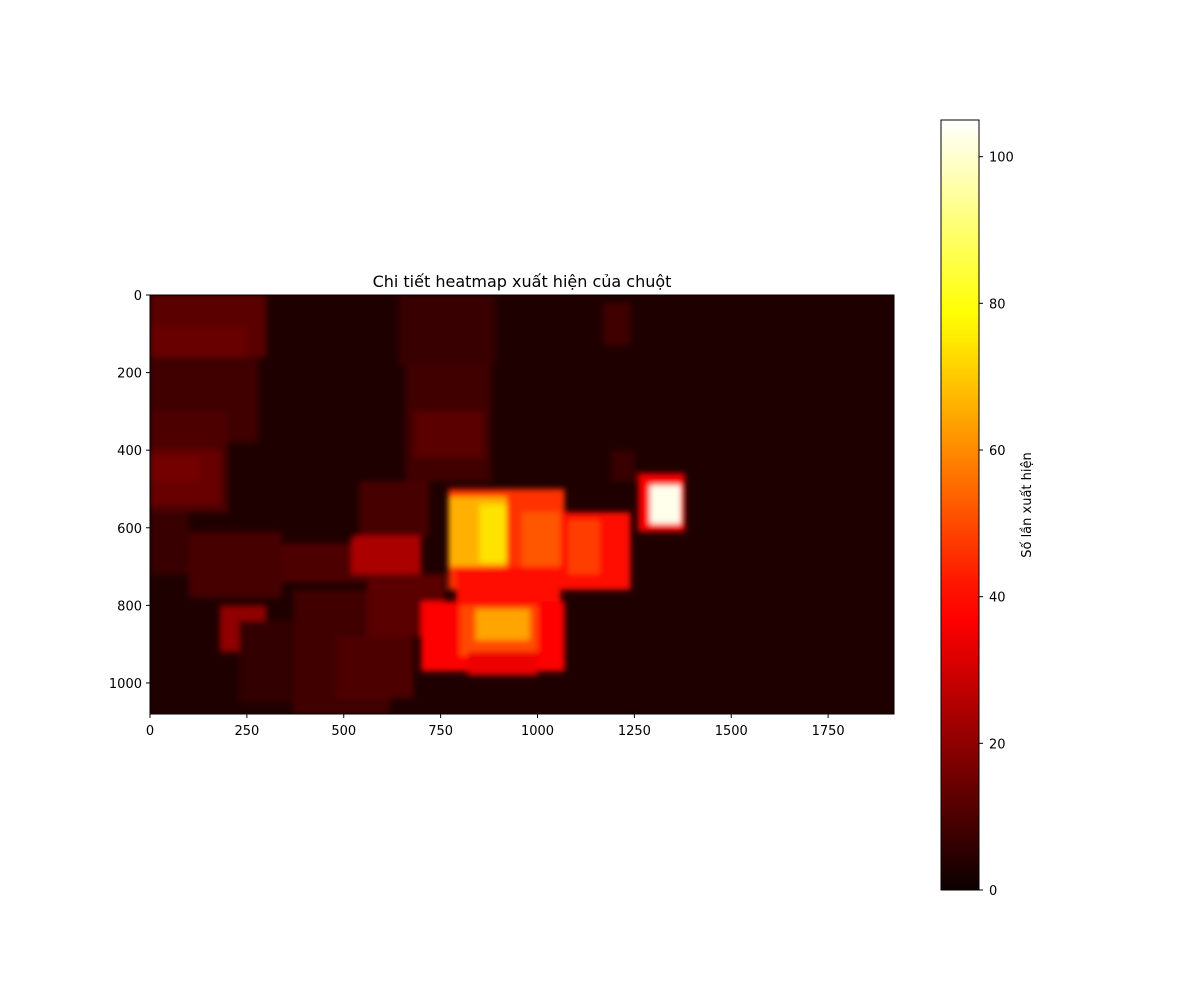 Image resolution: width=1200 pixels, height=1000 pixels. Describe the element at coordinates (495, 726) in the screenshot. I see `x-axis: 0 250 500 750 1000 1250 1500 1750` at that location.